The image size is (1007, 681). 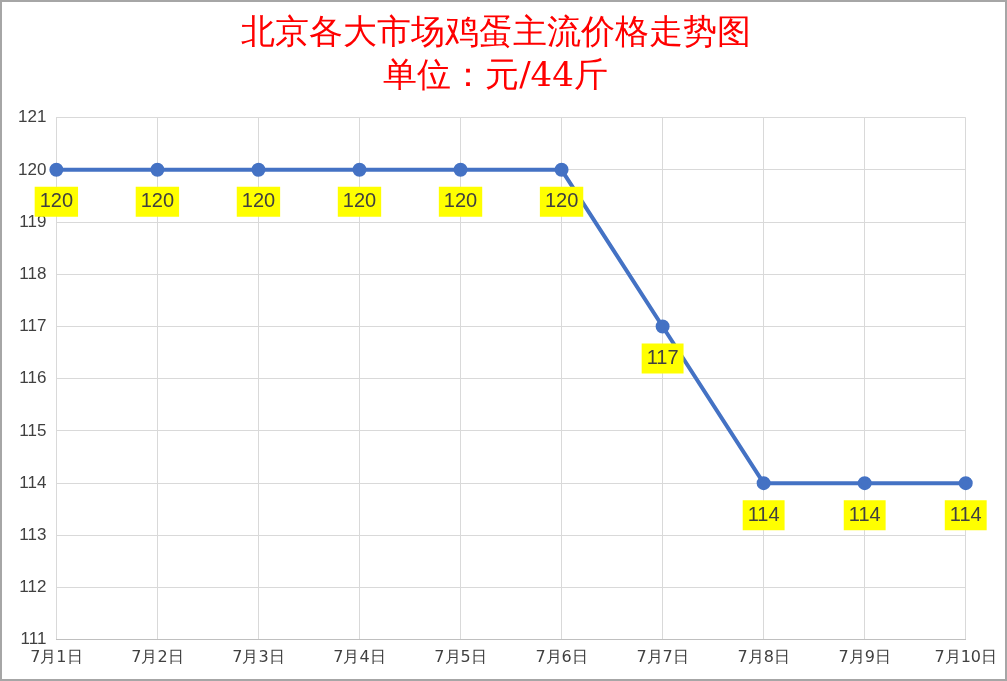 What do you see at coordinates (56, 656) in the screenshot?
I see `x-tick-label: 7月1日` at bounding box center [56, 656].